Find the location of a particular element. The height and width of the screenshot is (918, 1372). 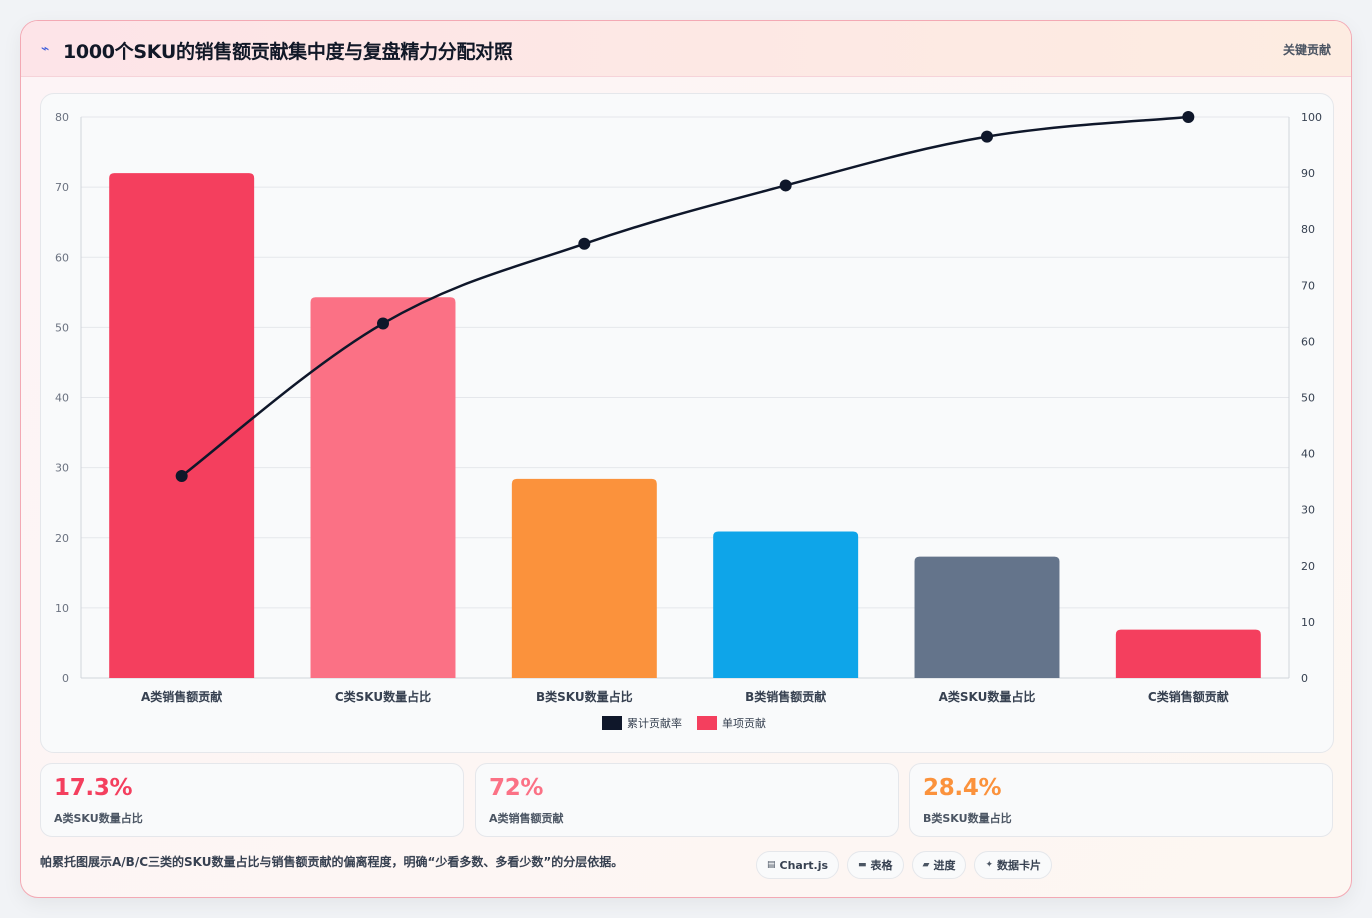

stat-value: 17.3% is located at coordinates (93, 788).